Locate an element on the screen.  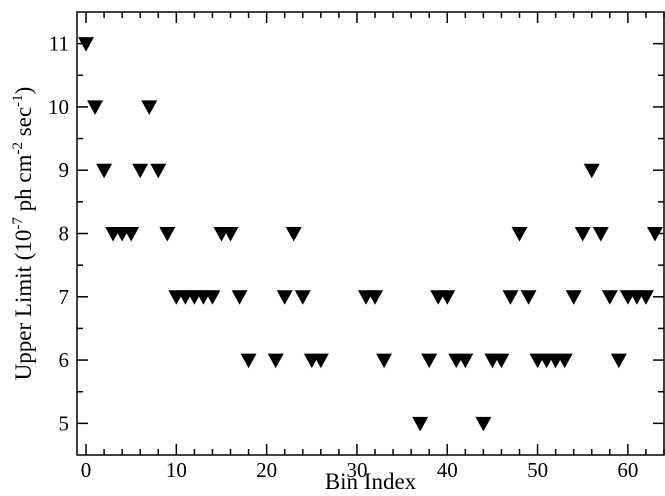
x-tick-label: 0 is located at coordinates (86, 470).